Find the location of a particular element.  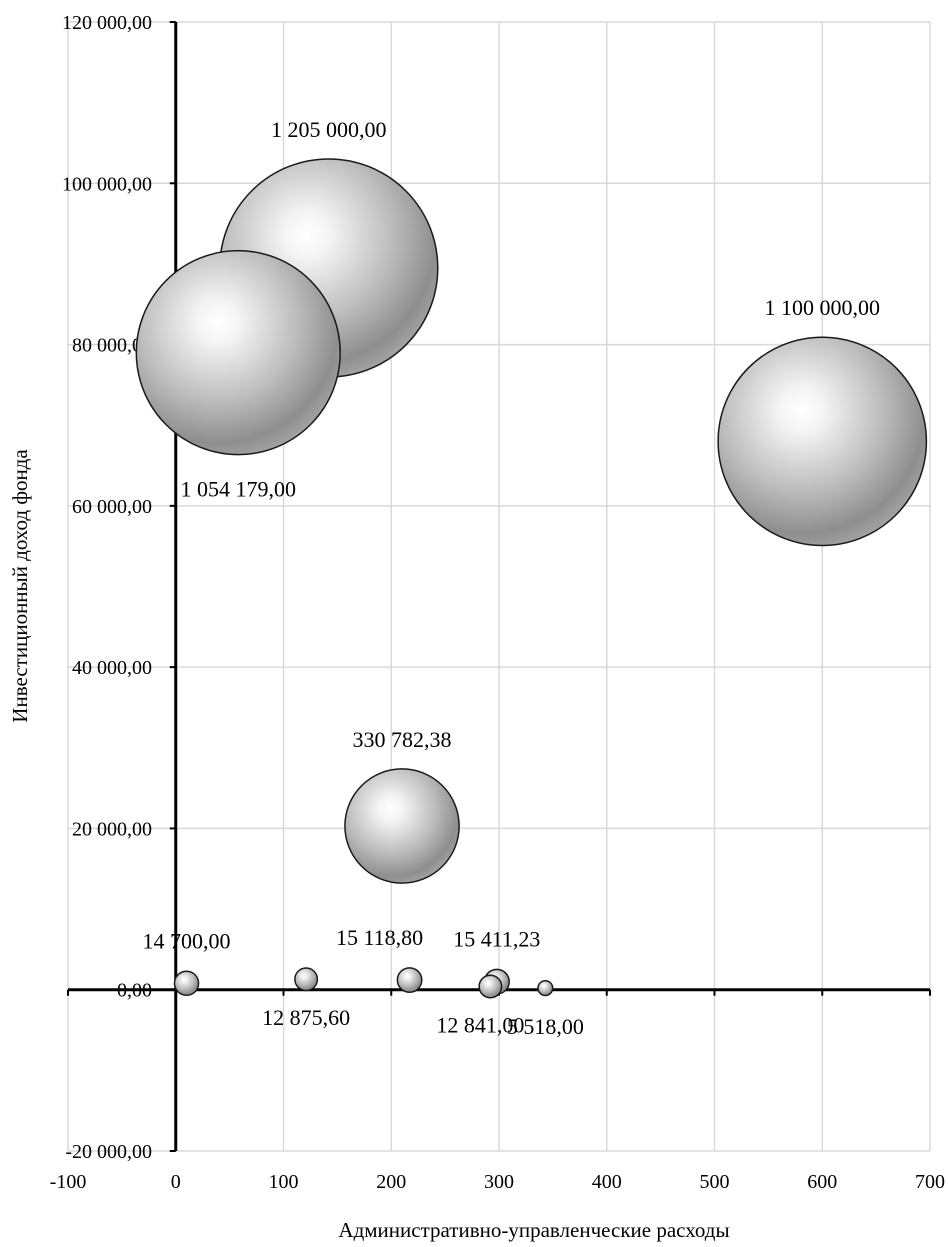

bubble-data-label: 1 205 000,00 is located at coordinates (329, 129).